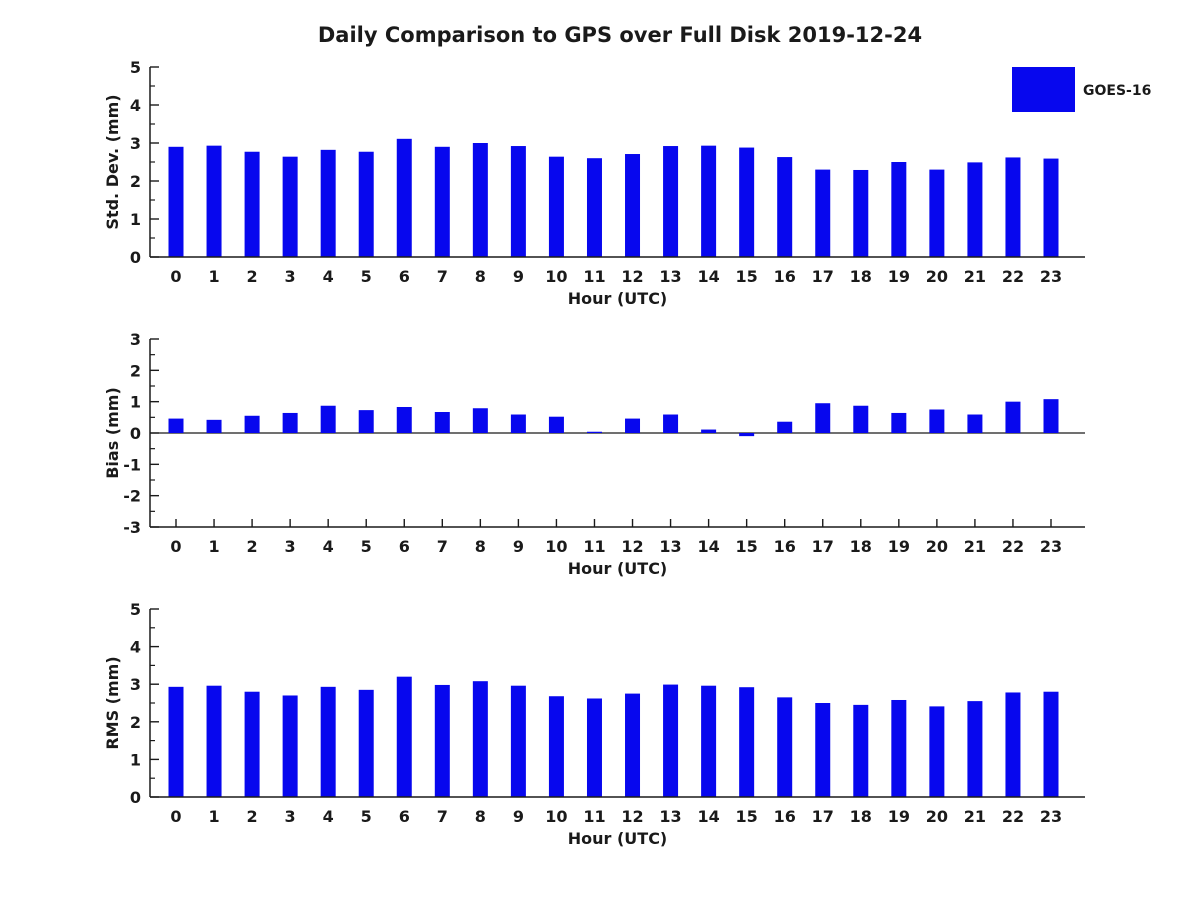 This screenshot has height=900, width=1200. I want to click on y-axis-title: RMS (mm), so click(112, 702).